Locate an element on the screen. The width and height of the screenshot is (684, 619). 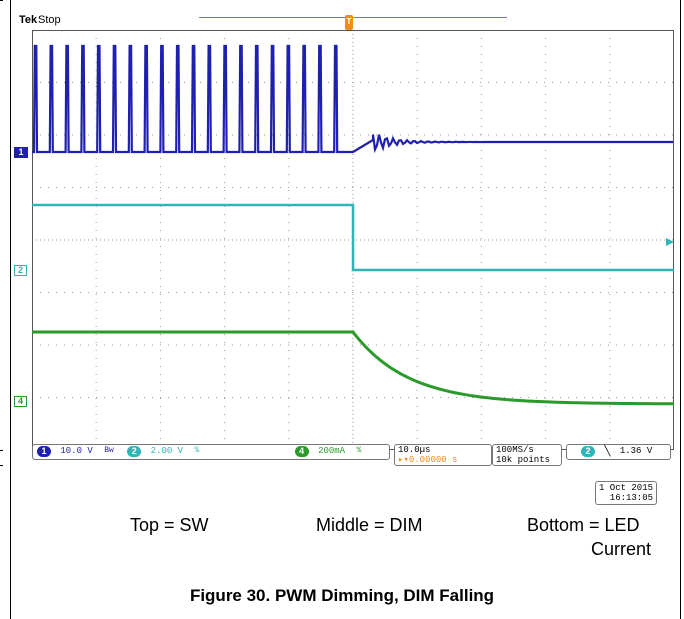
led-current-trace is located at coordinates (353, 368).